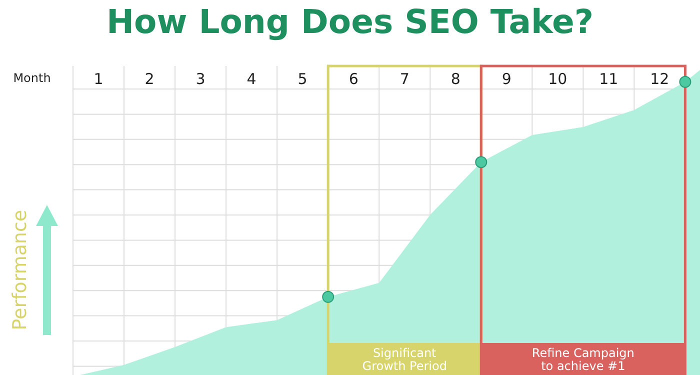 The width and height of the screenshot is (700, 375). What do you see at coordinates (455, 79) in the screenshot?
I see `x-tick-label: 8` at bounding box center [455, 79].